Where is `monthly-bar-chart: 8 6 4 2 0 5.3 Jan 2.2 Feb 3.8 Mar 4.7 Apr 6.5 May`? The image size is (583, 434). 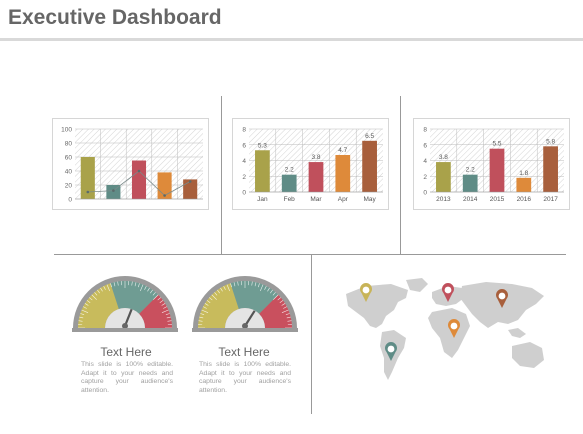 monthly-bar-chart: 8 6 4 2 0 5.3 Jan 2.2 Feb 3.8 Mar 4.7 Apr 6.5 May is located at coordinates (312, 165).